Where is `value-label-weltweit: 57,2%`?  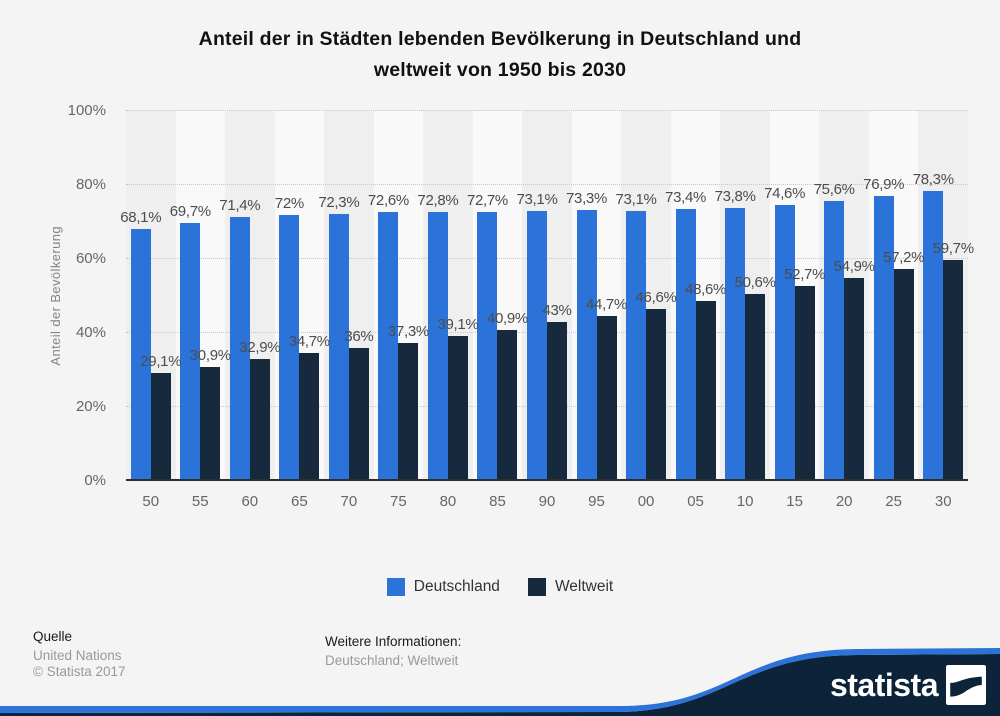
value-label-weltweit: 57,2% is located at coordinates (904, 258).